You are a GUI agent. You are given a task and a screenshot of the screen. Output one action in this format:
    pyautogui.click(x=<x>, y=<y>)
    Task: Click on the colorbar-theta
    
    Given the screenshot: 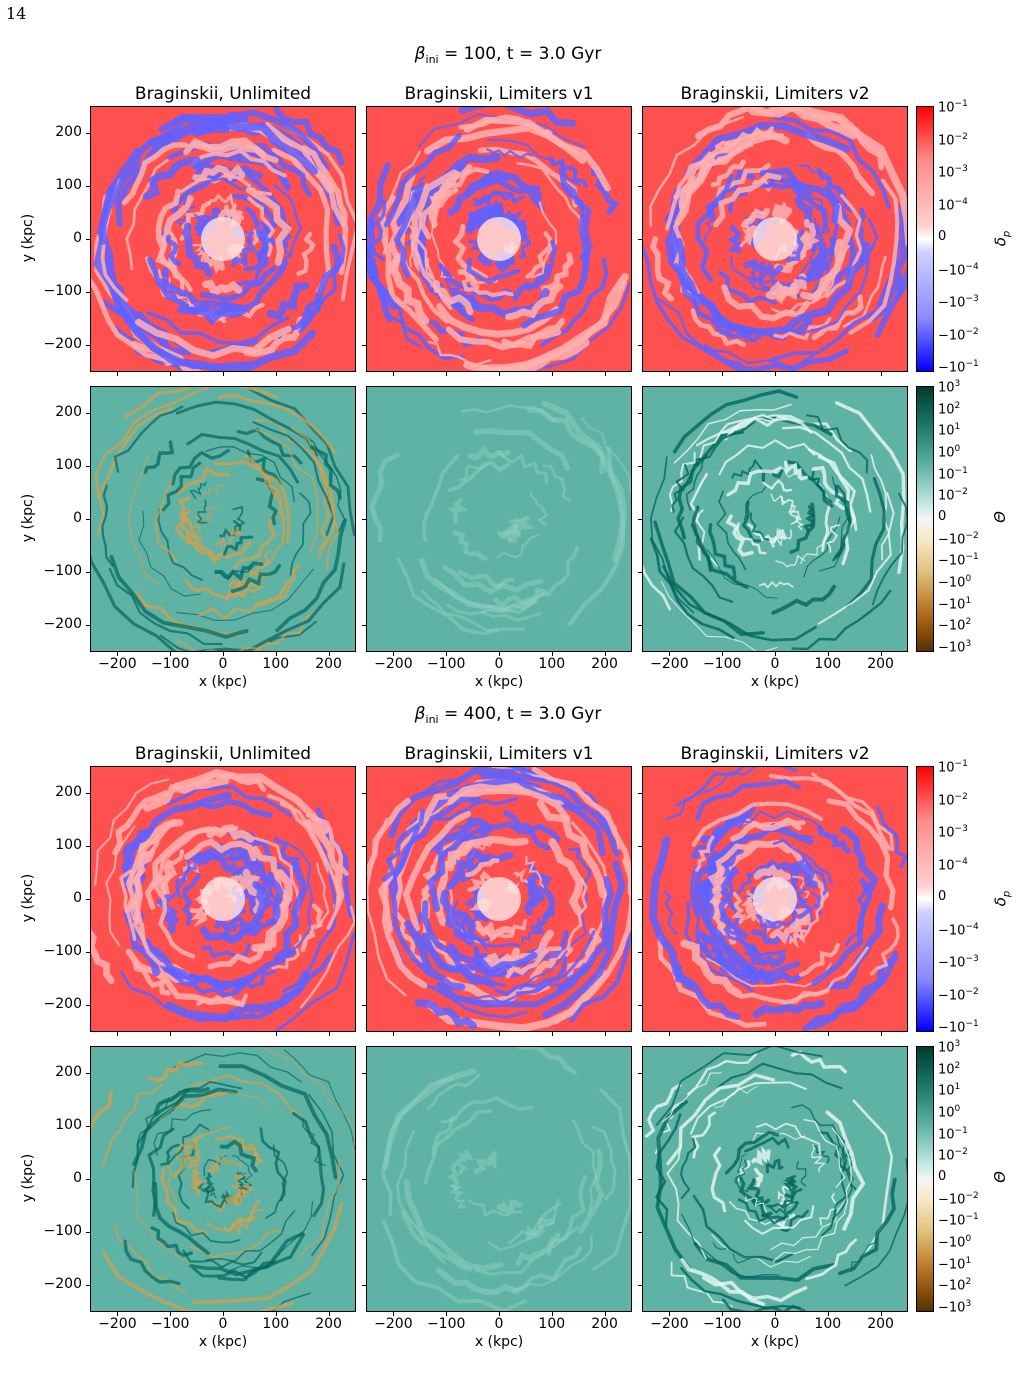 What is the action you would take?
    pyautogui.click(x=925, y=519)
    